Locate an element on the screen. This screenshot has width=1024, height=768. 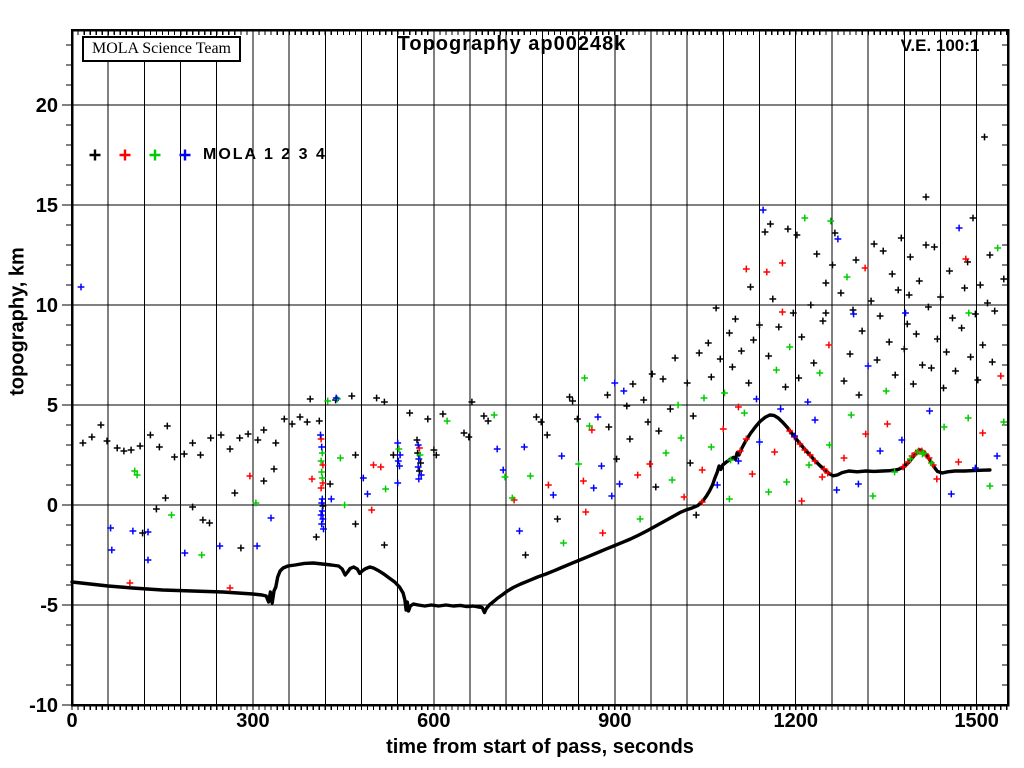
team-credit-text: MOLA Science Team is located at coordinates (161, 48).